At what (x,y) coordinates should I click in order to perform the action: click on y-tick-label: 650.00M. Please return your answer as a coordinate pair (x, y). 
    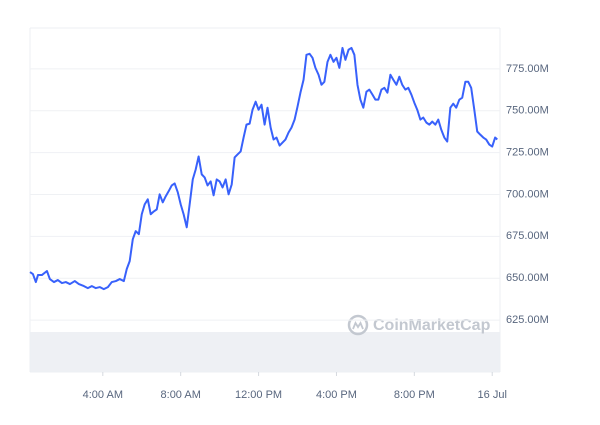
    Looking at the image, I should click on (527, 278).